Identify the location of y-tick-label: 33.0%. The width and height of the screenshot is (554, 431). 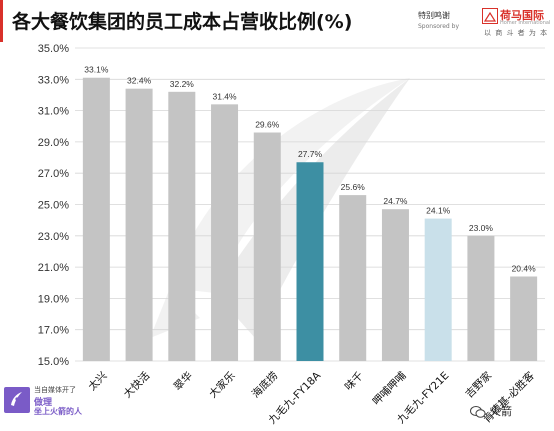
(53, 80).